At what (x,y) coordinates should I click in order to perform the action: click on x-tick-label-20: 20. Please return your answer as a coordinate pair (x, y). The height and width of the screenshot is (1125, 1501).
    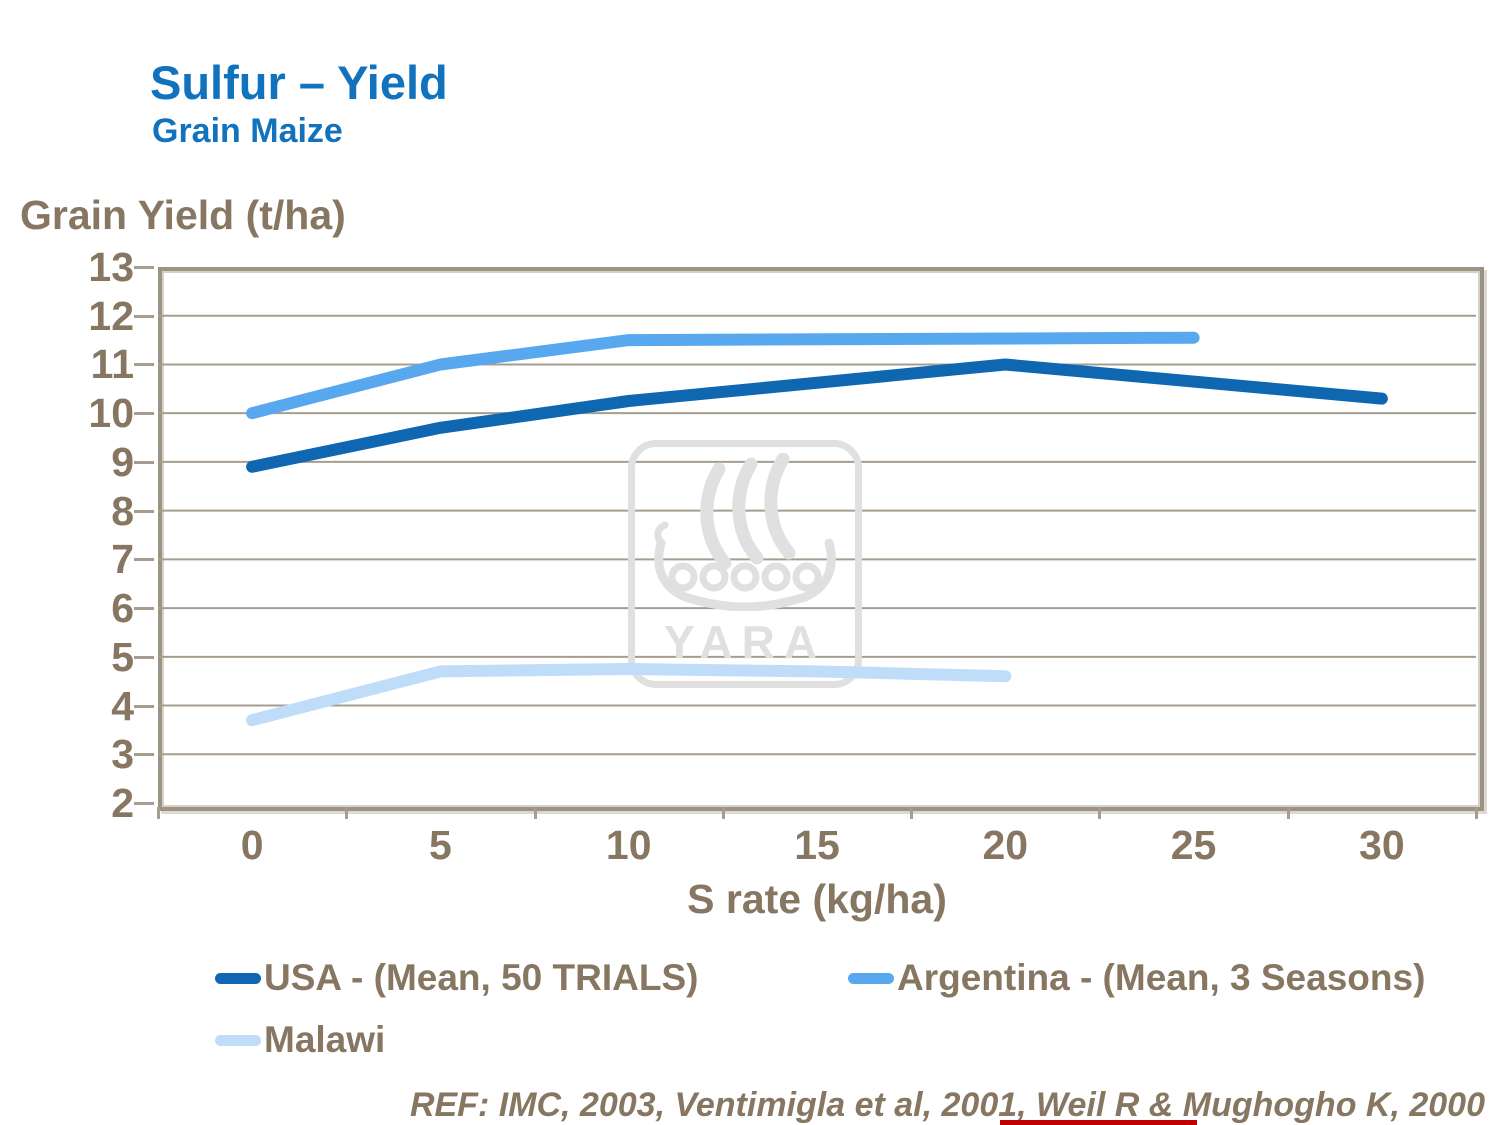
    Looking at the image, I should click on (1005, 845).